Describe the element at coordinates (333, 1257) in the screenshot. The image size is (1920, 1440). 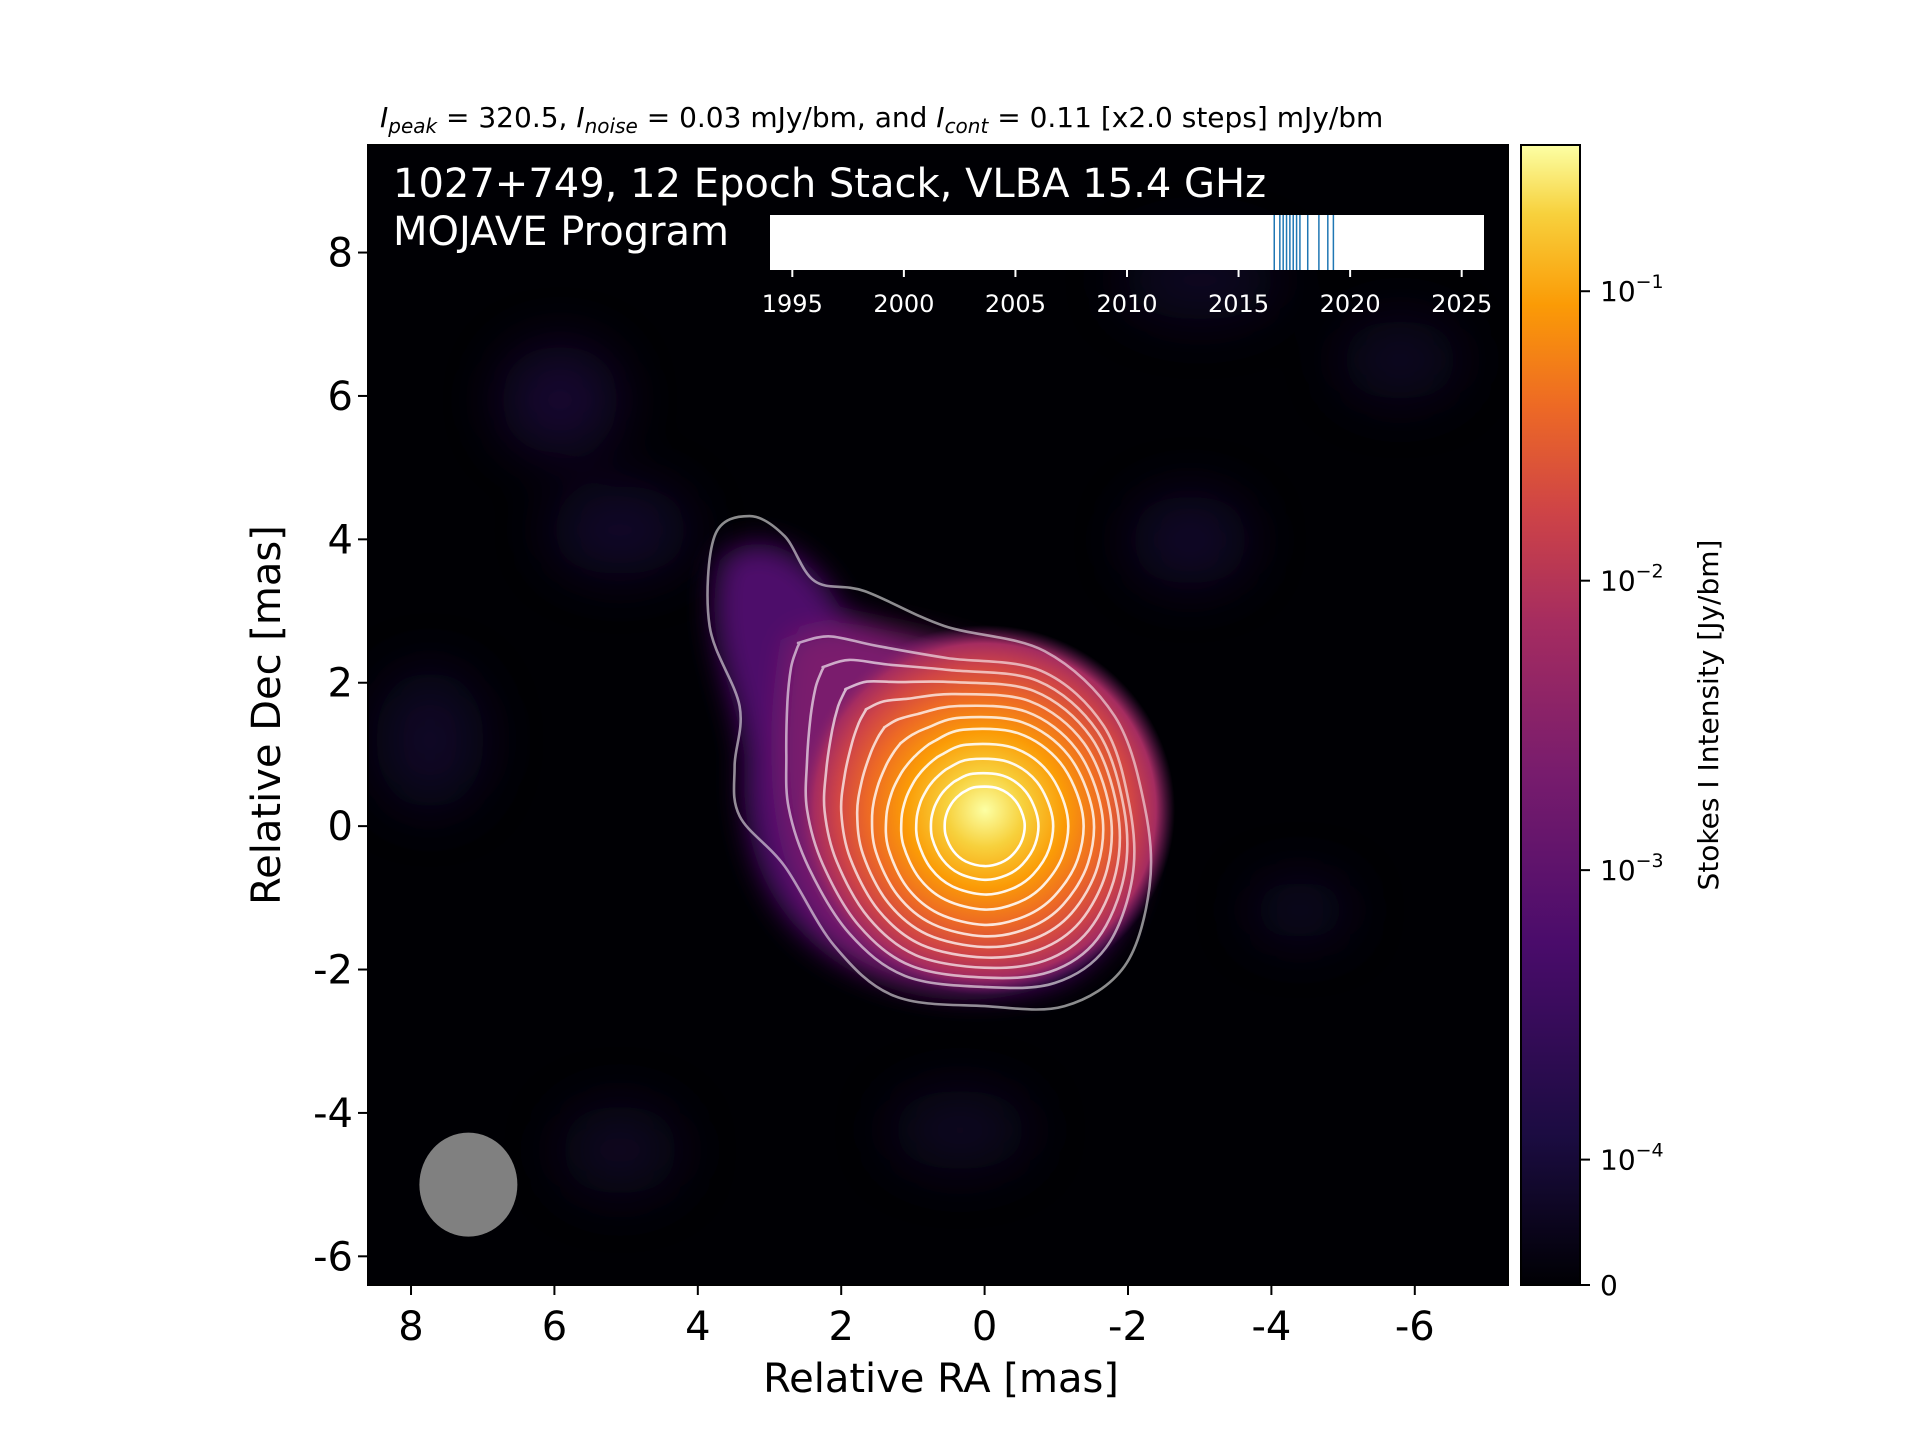
I see `y-tick-label: -6` at that location.